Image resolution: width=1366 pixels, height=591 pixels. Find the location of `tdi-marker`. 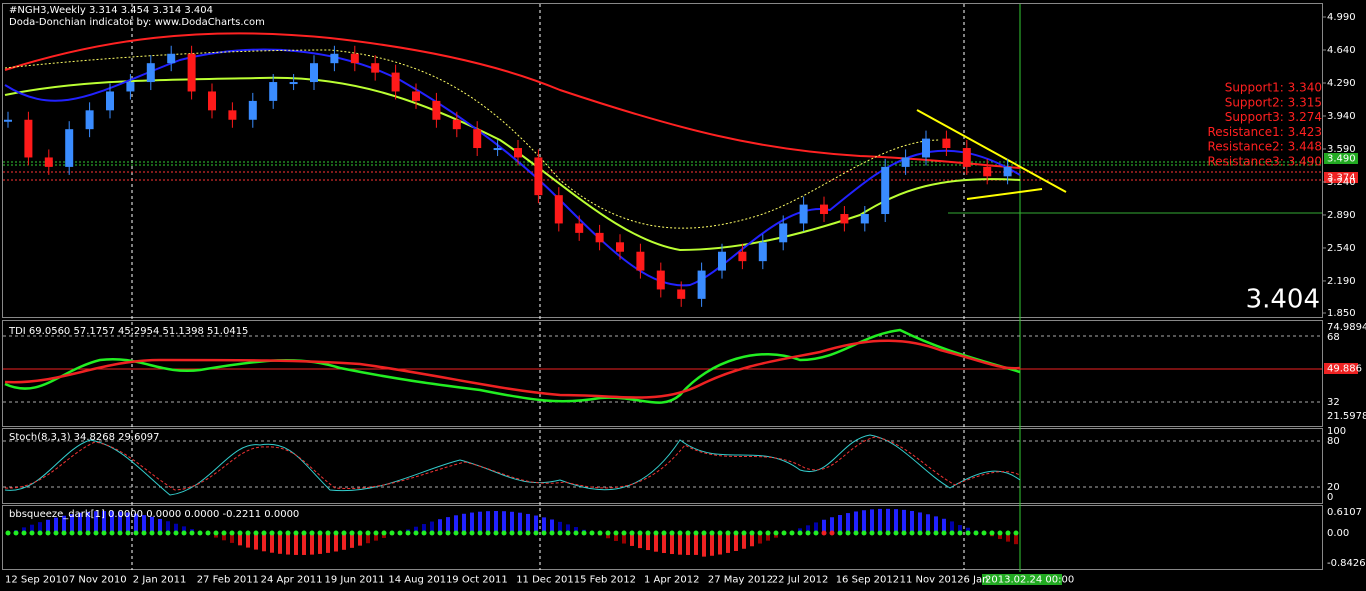

tdi-marker is located at coordinates (1341, 368).